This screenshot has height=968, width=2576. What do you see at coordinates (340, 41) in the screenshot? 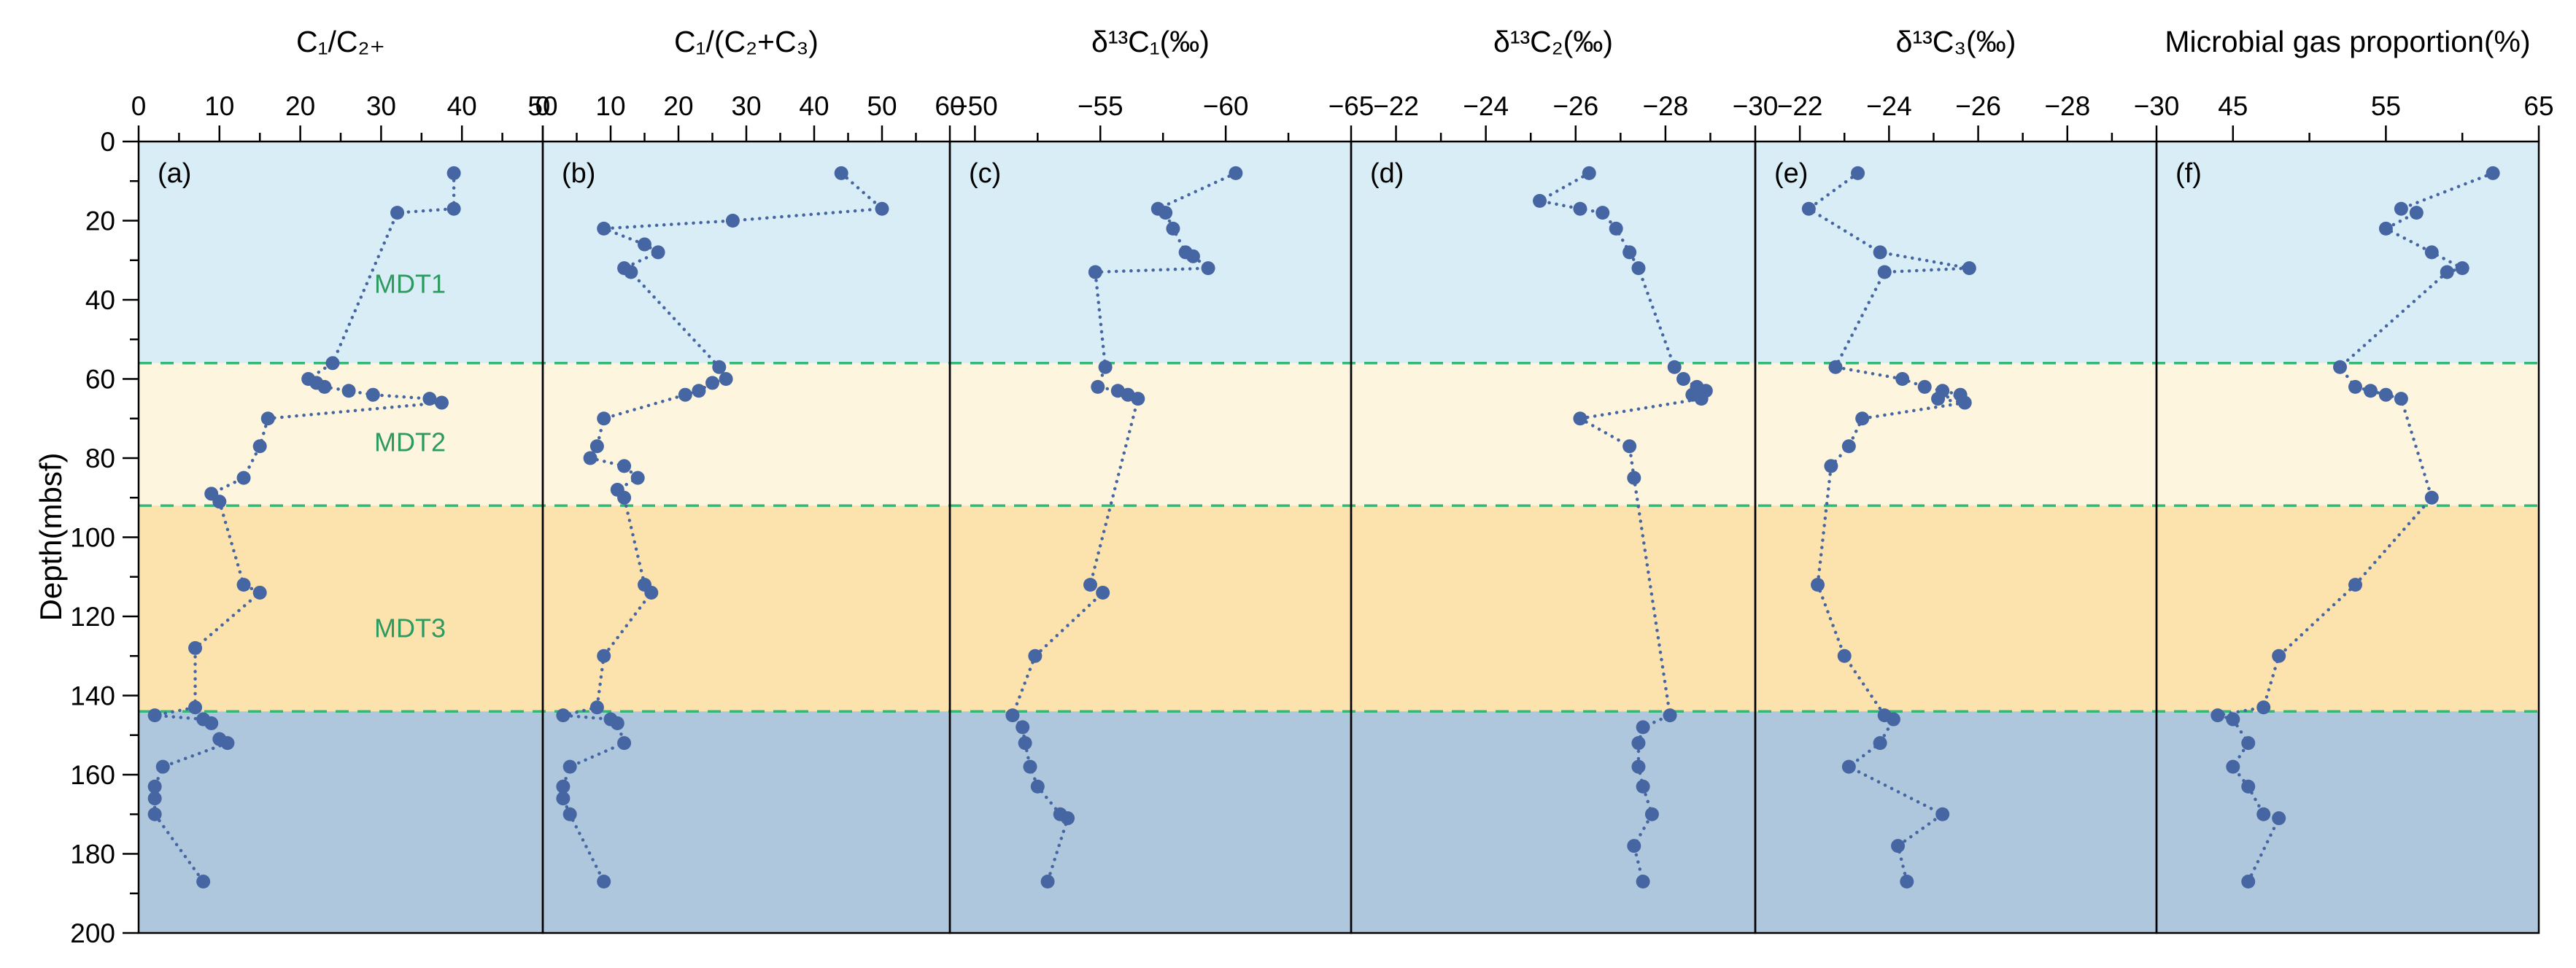
I see `panel-title-a: C₁/C₂₊` at bounding box center [340, 41].